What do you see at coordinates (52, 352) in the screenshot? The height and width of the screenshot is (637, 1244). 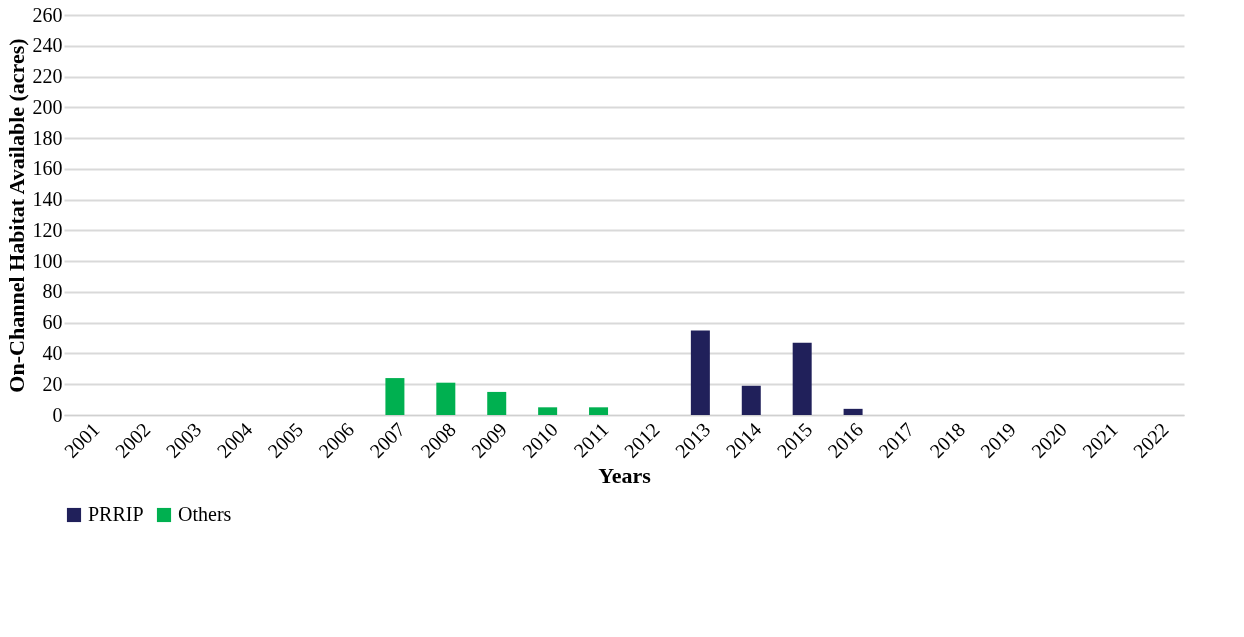 I see `y-tick-label: 40` at bounding box center [52, 352].